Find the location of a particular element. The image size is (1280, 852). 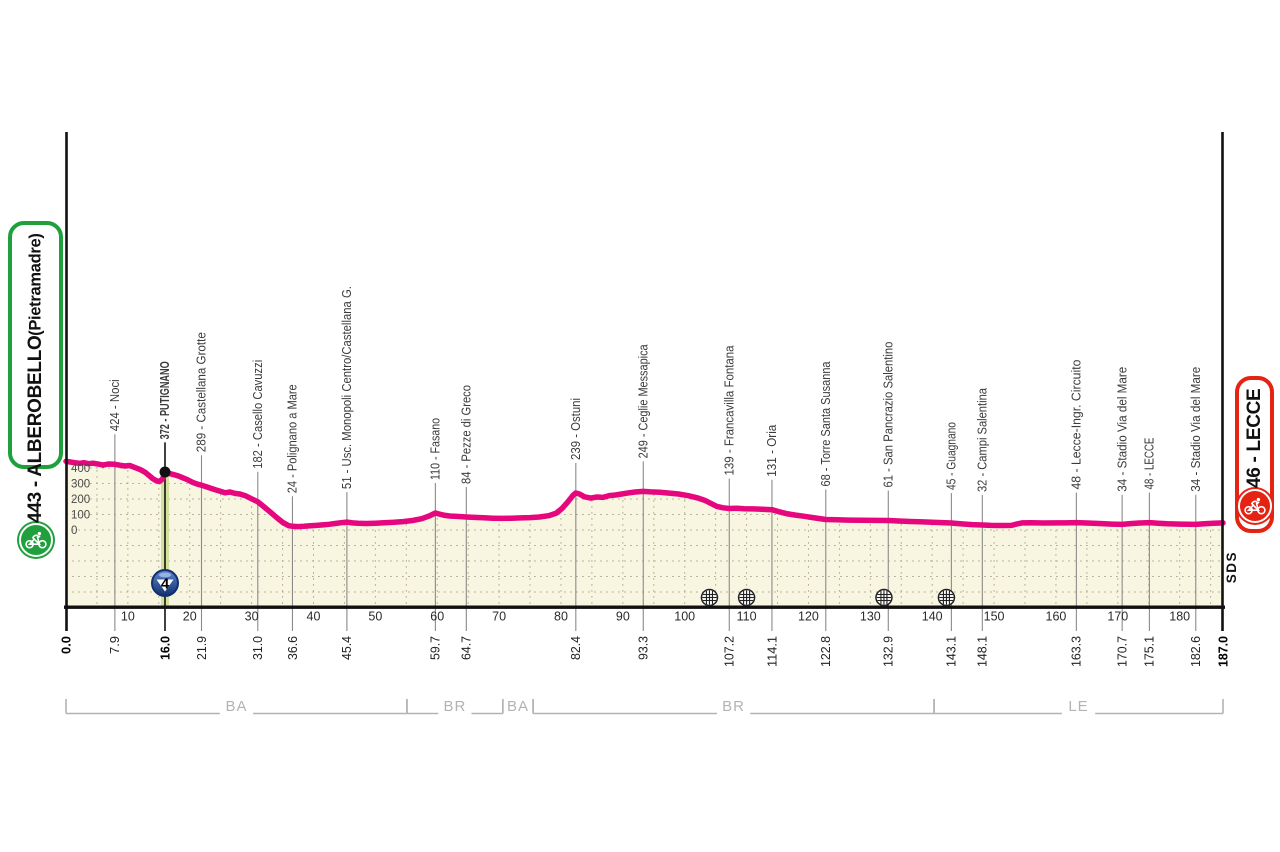

km-tick-label: 40 is located at coordinates (314, 617).